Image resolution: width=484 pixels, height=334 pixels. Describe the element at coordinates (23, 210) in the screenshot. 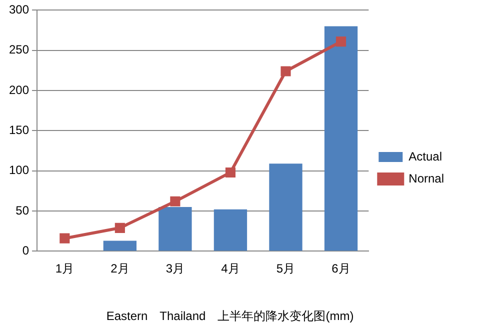

I see `y-tick-label: 50` at that location.